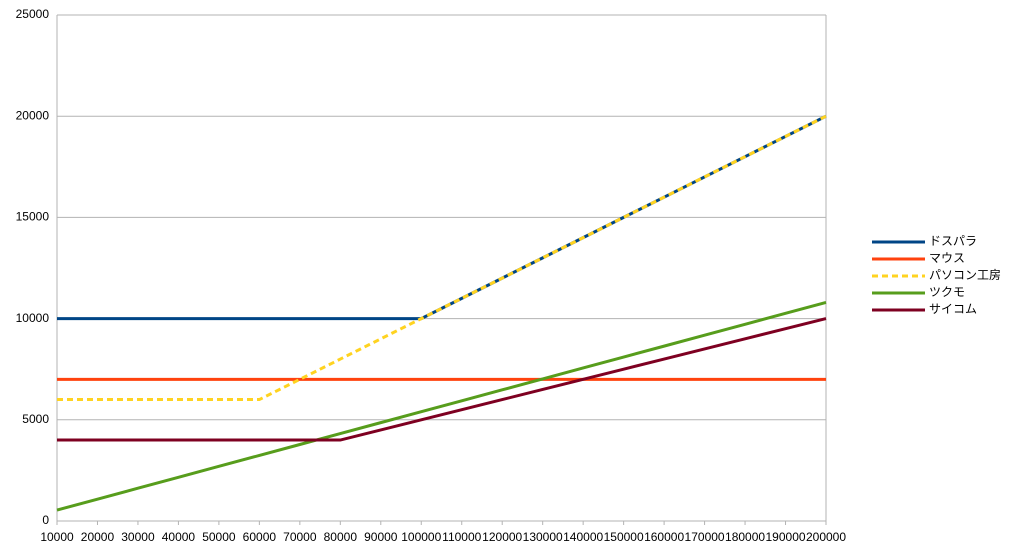 The image size is (1009, 553). I want to click on y-tick-label: 0, so click(45, 520).